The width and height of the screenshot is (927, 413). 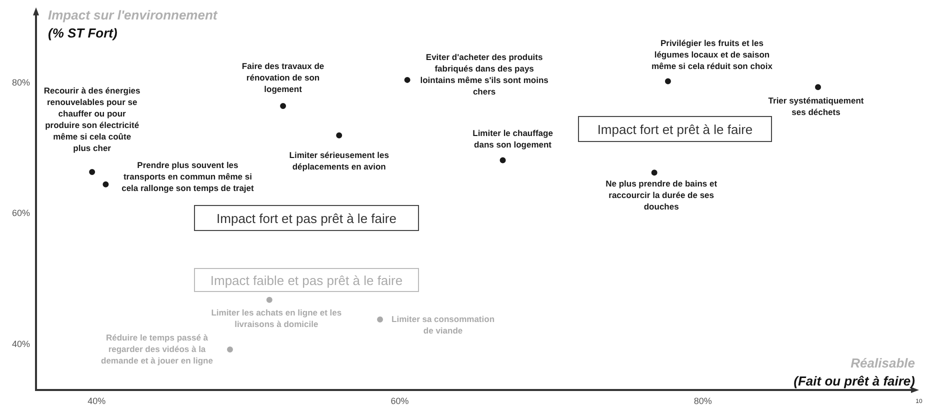 I want to click on x-tick-label: 80%, so click(x=703, y=401).